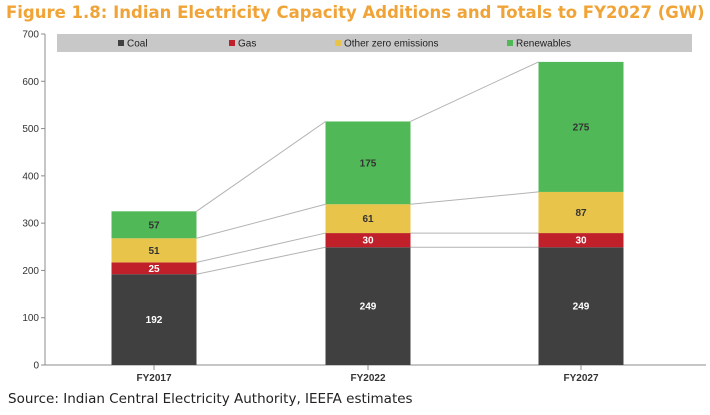 This screenshot has width=710, height=415. Describe the element at coordinates (580, 378) in the screenshot. I see `x-tick-label-fy2027: FY2027` at that location.